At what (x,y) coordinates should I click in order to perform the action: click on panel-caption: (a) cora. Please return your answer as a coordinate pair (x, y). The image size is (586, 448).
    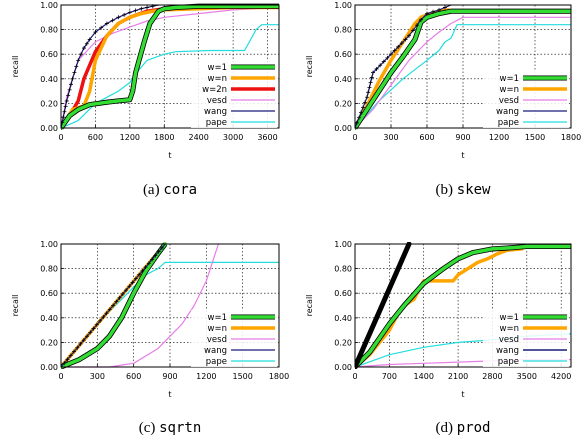
    Looking at the image, I should click on (170, 190).